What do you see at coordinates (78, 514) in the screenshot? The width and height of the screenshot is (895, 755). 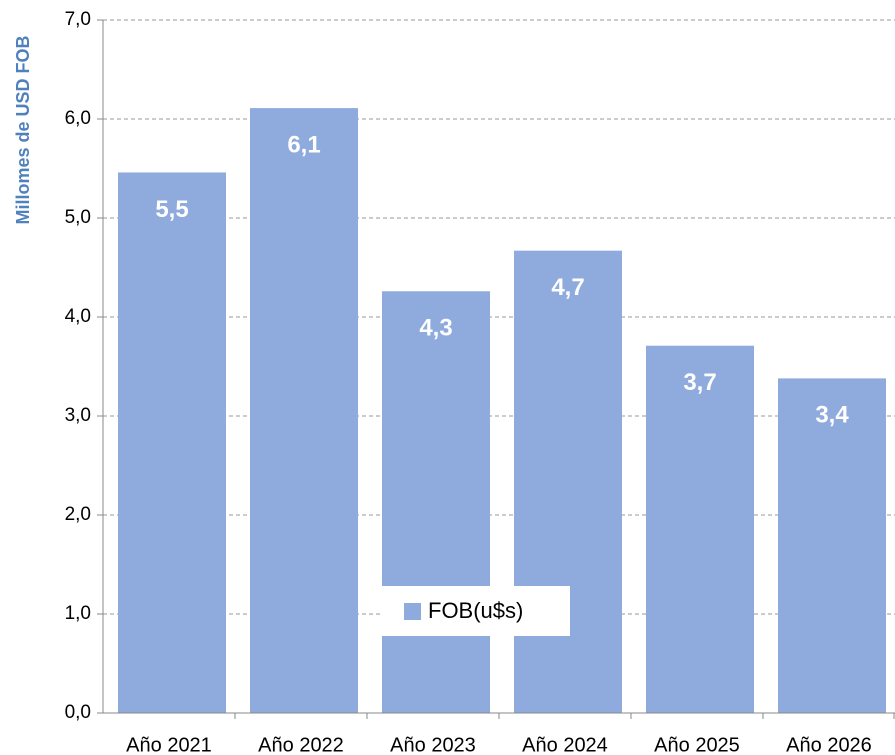 I see `y-tick-label: 2,0` at bounding box center [78, 514].